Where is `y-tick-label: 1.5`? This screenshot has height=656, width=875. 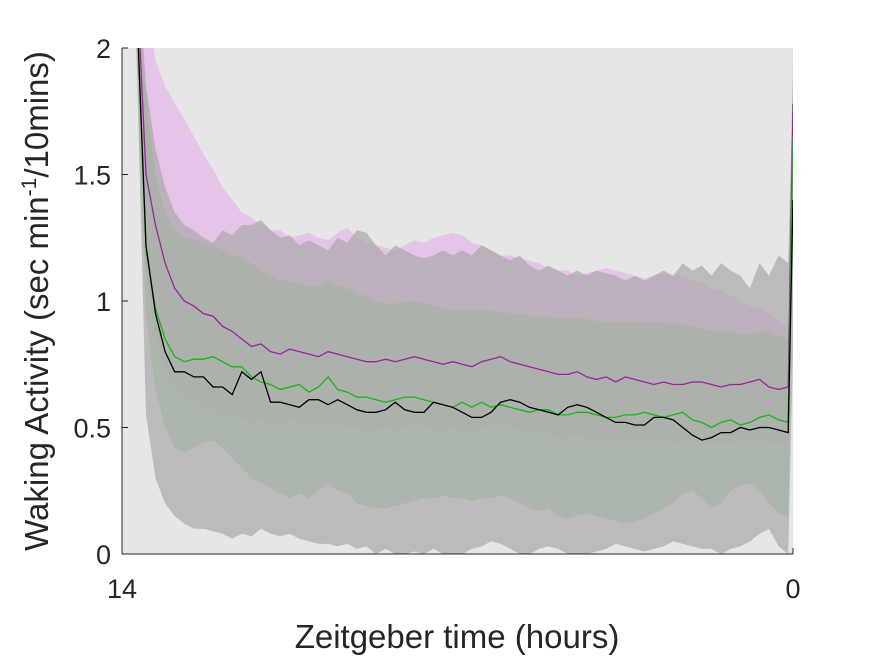
y-tick-label: 1.5 is located at coordinates (92, 176).